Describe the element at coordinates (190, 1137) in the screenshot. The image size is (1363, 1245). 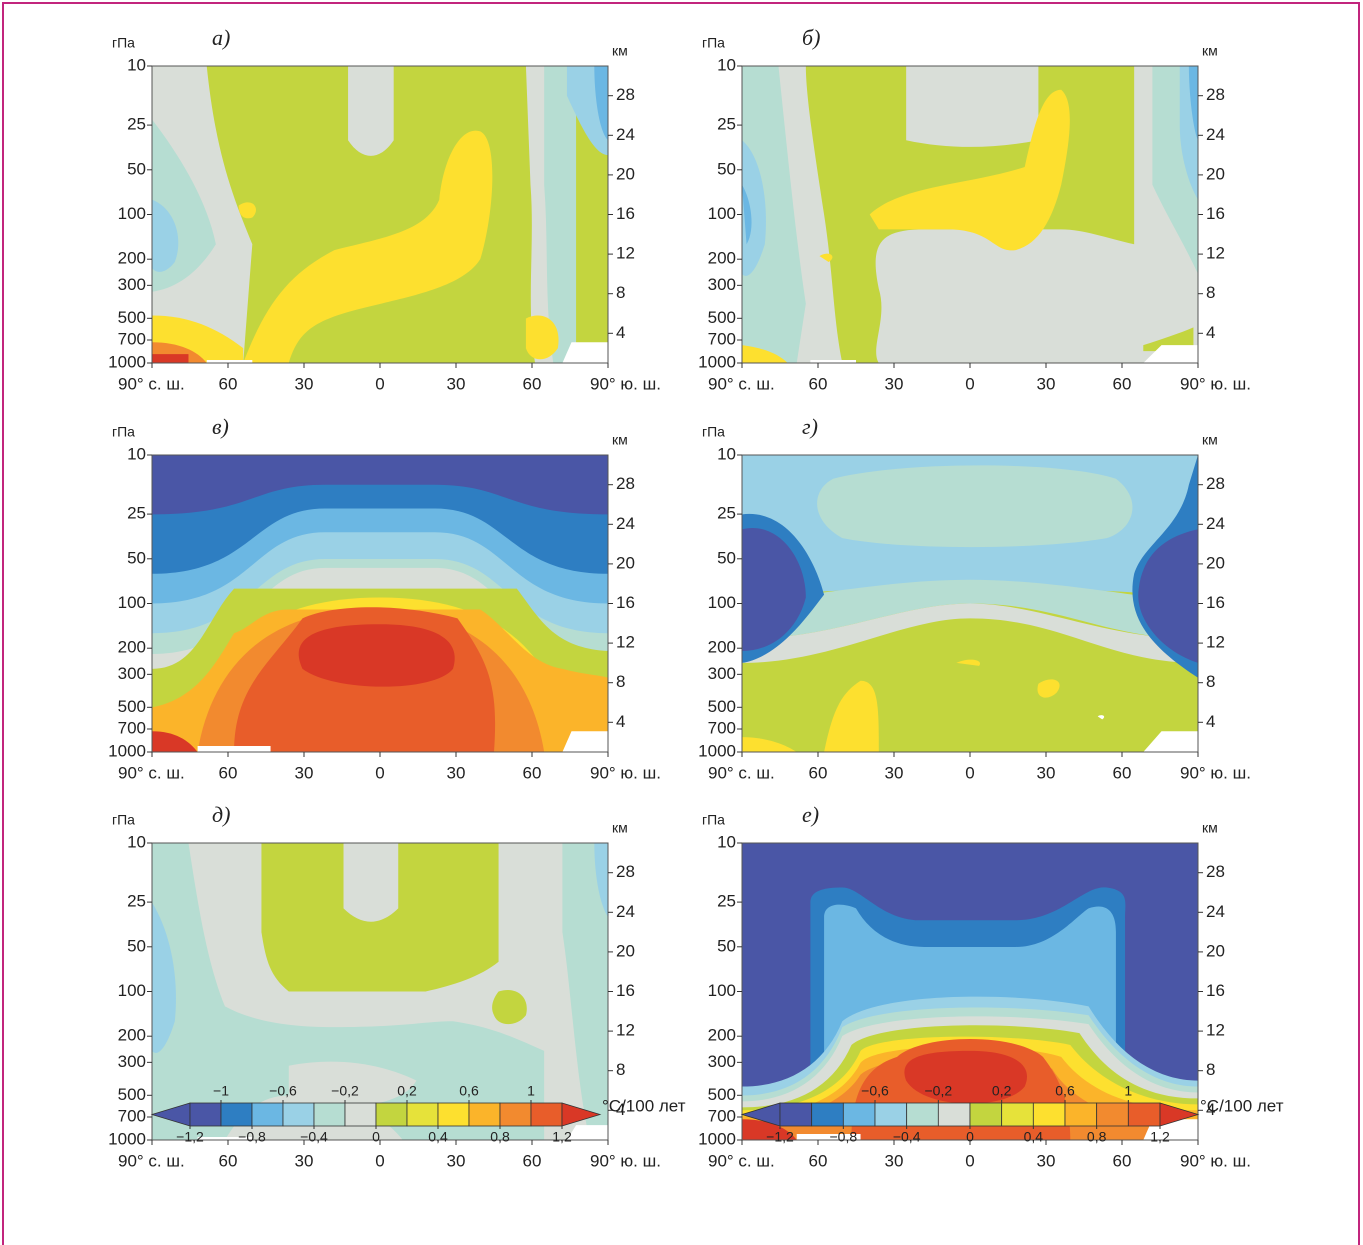
I see `colorbar-tick-label: −1,2` at that location.